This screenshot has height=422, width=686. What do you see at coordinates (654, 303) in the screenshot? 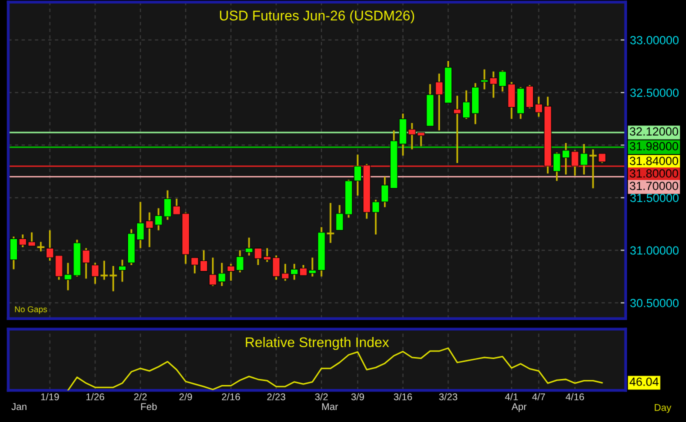
I see `y-tick-label: 30.50000` at bounding box center [654, 303].